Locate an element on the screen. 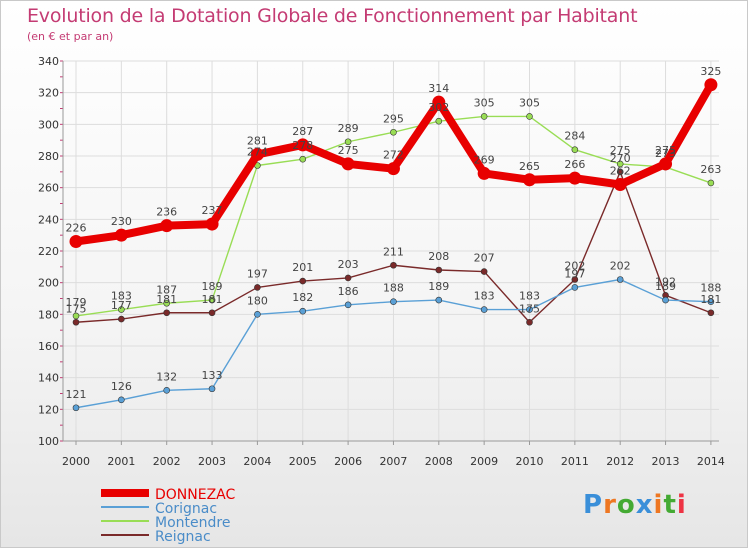 The height and width of the screenshot is (550, 750). data-label-montendre: 284 is located at coordinates (574, 136).